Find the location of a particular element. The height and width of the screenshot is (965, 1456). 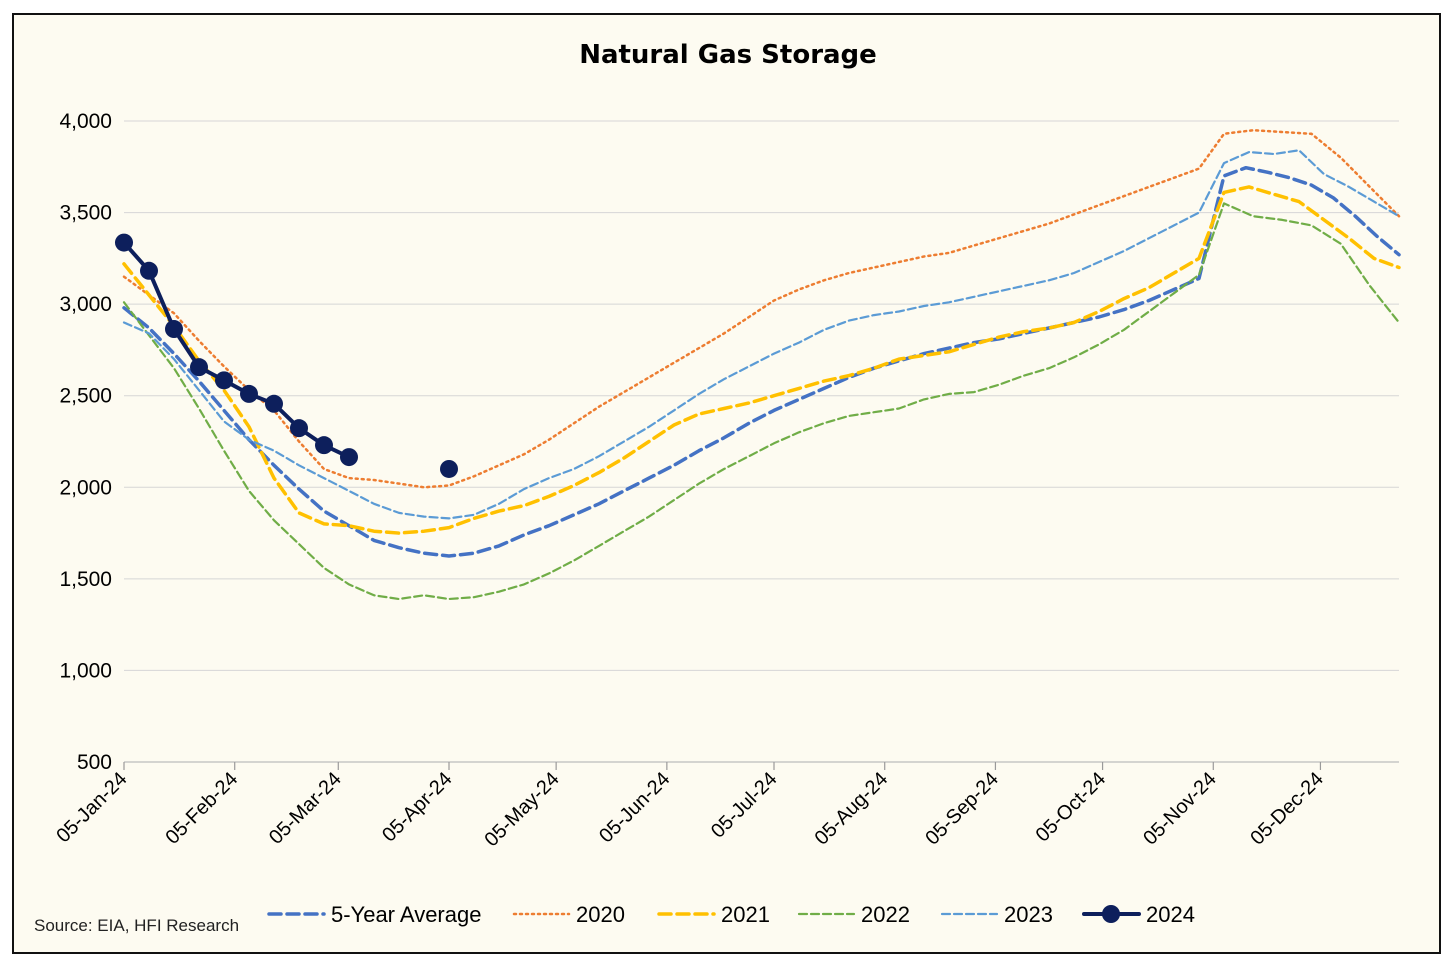

x-tick-label: 05-Sep-24 is located at coordinates (962, 809).